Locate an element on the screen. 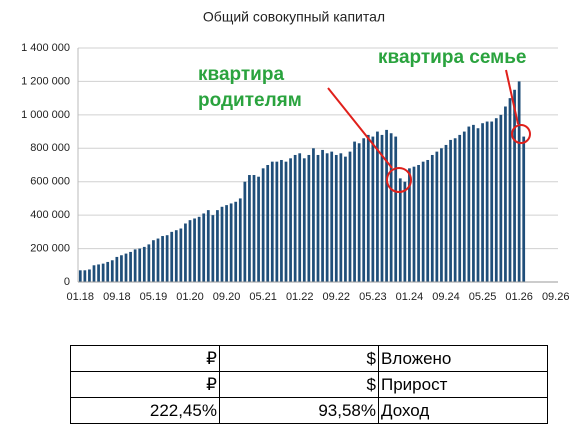 This screenshot has width=588, height=444. x-tick-label: 09.24 is located at coordinates (446, 297).